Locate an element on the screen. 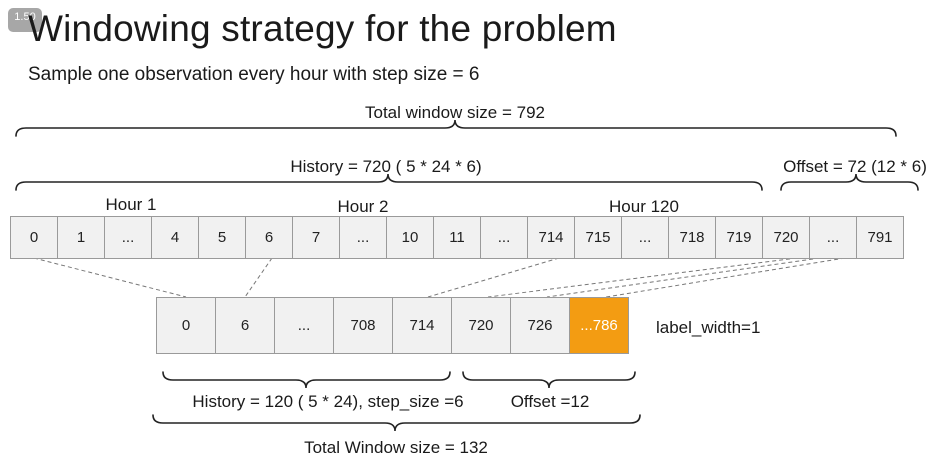 The image size is (935, 458). sequence-cell: 719 is located at coordinates (739, 237).